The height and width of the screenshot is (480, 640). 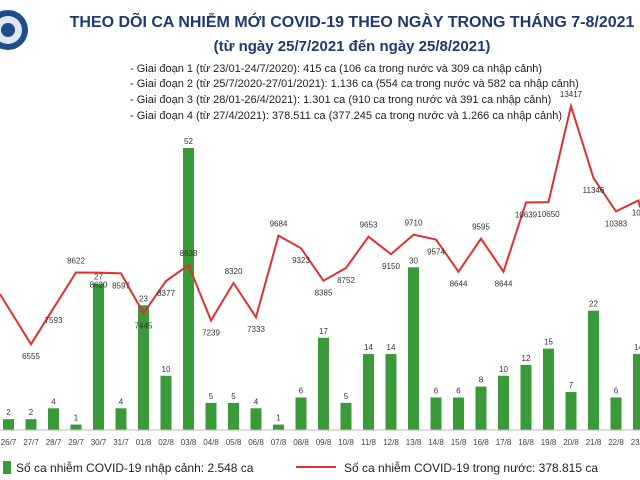 I want to click on x-tick-label: 19/8, so click(x=549, y=442).